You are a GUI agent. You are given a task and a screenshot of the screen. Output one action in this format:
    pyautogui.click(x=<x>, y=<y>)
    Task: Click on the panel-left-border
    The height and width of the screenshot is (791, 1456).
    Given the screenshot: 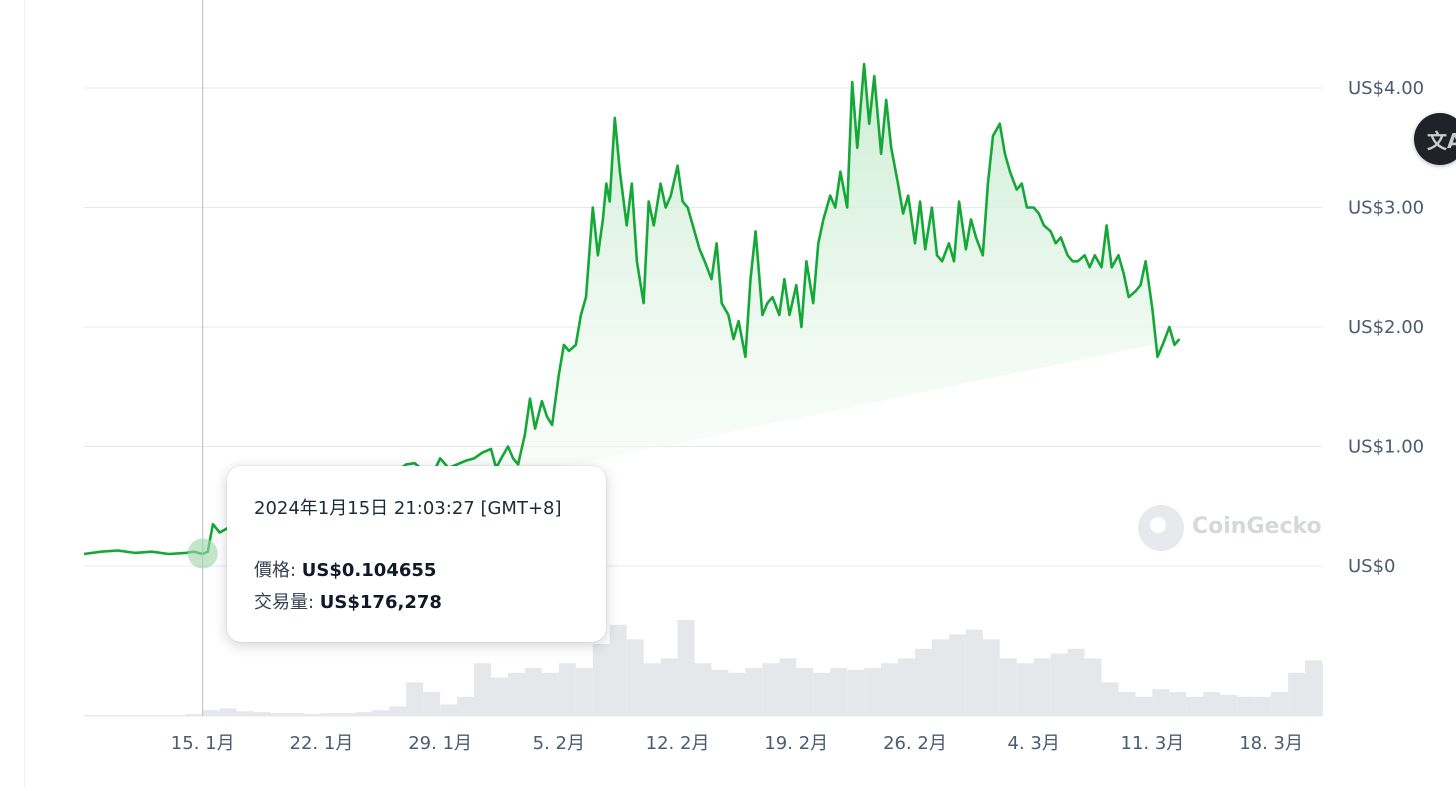 What is the action you would take?
    pyautogui.click(x=24, y=393)
    